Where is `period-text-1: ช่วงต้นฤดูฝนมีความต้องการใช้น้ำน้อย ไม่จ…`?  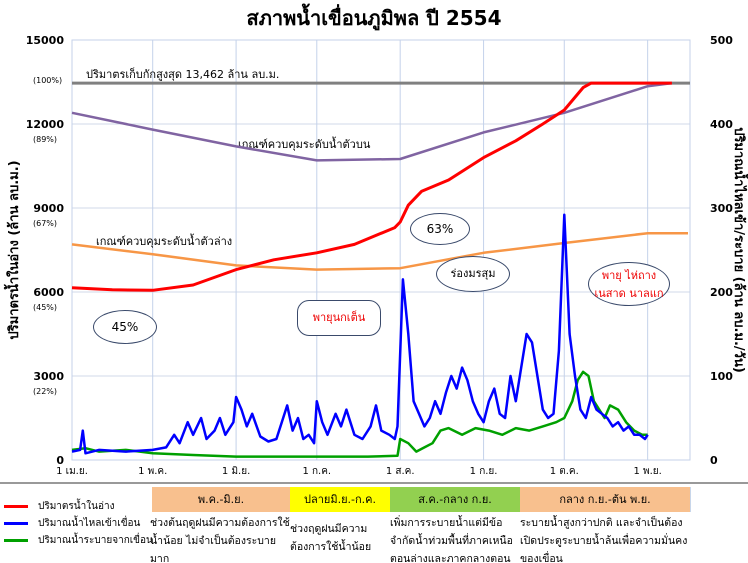
period-text-1: ช่วงต้นฤดูฝนมีความต้องการใช้น้ำน้อย ไม่จ… is located at coordinates (220, 540).